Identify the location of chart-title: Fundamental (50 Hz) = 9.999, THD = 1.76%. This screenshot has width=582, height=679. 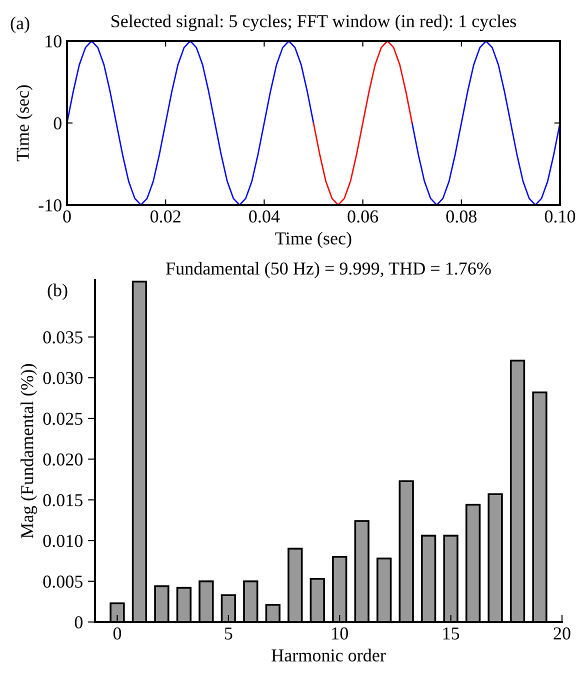
(328, 270).